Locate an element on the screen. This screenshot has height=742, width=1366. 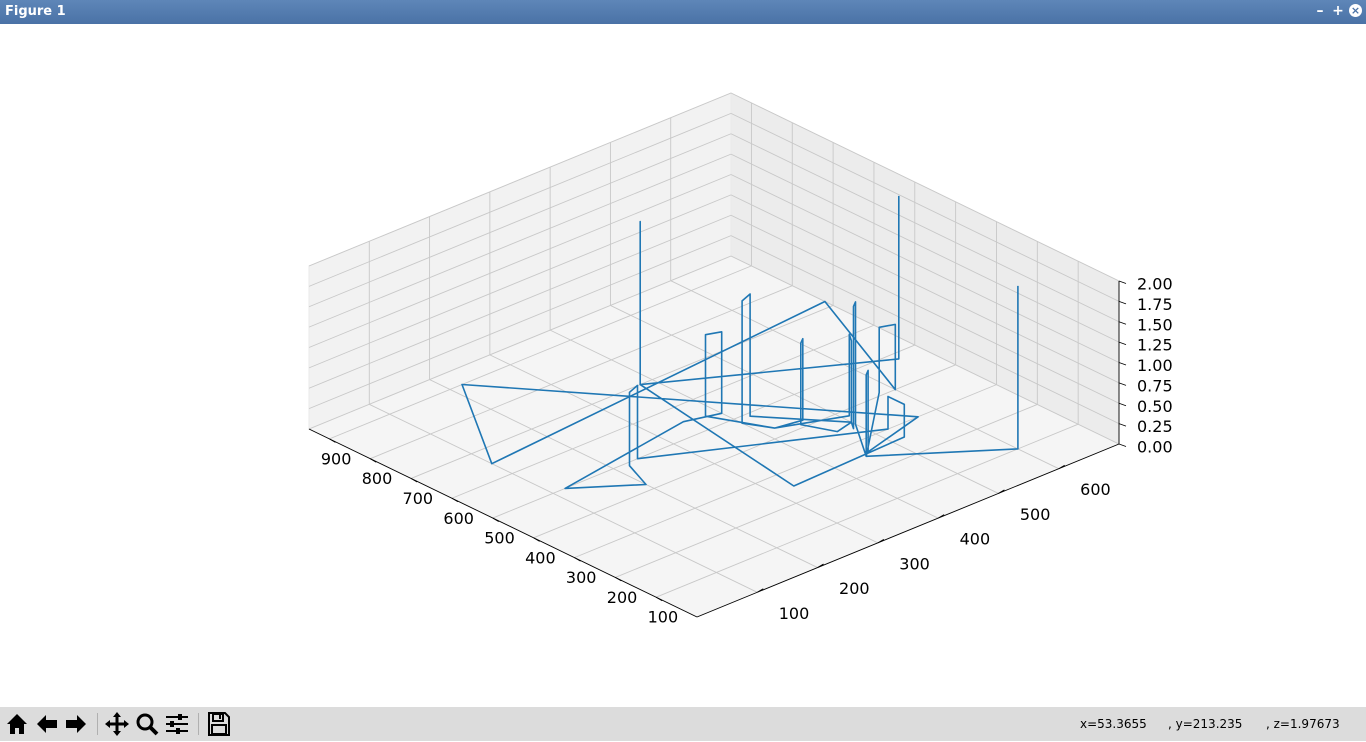
window-title: Figure 1 is located at coordinates (35, 11).